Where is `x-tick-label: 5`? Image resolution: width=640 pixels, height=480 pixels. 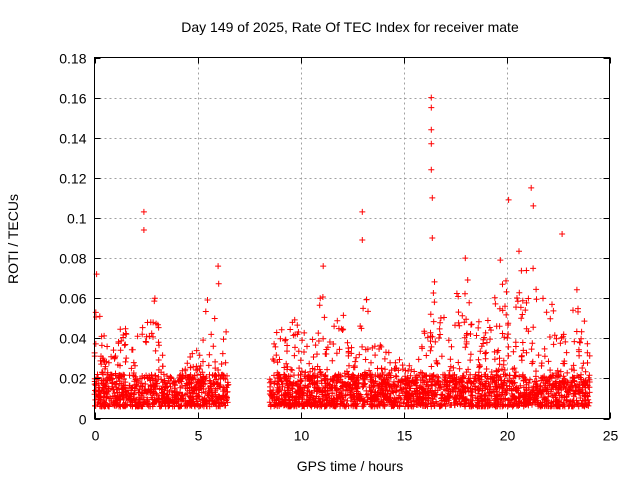 x-tick-label: 5 is located at coordinates (199, 436).